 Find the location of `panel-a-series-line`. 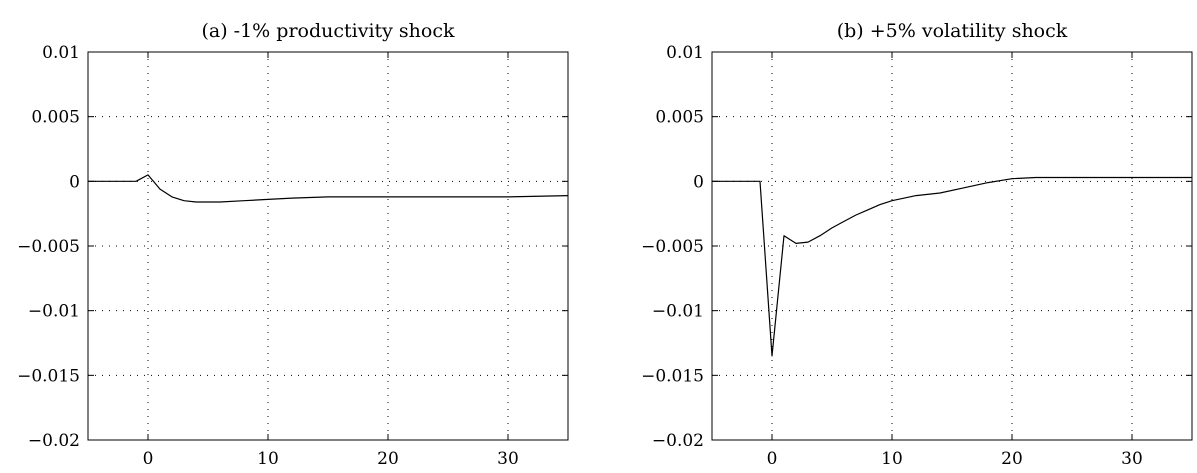

panel-a-series-line is located at coordinates (328, 188).